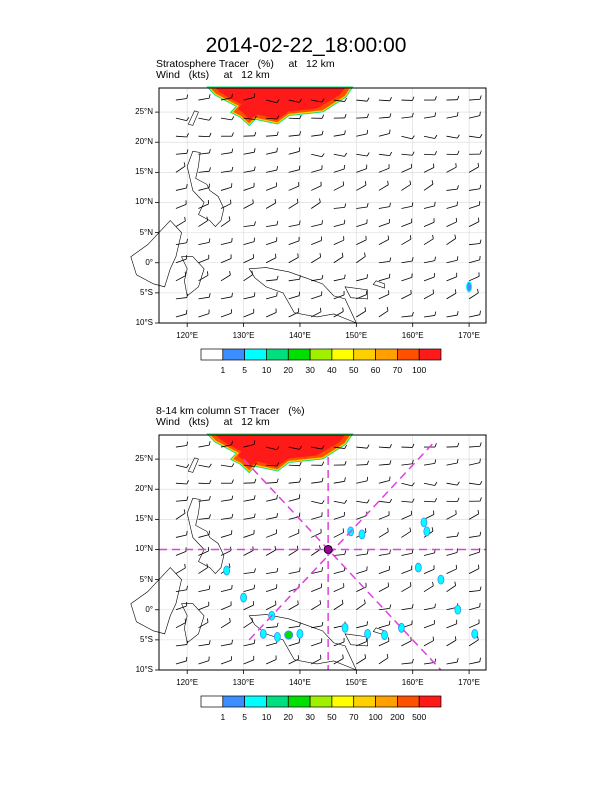  I want to click on p1-colorbar-label: 30, so click(310, 370).